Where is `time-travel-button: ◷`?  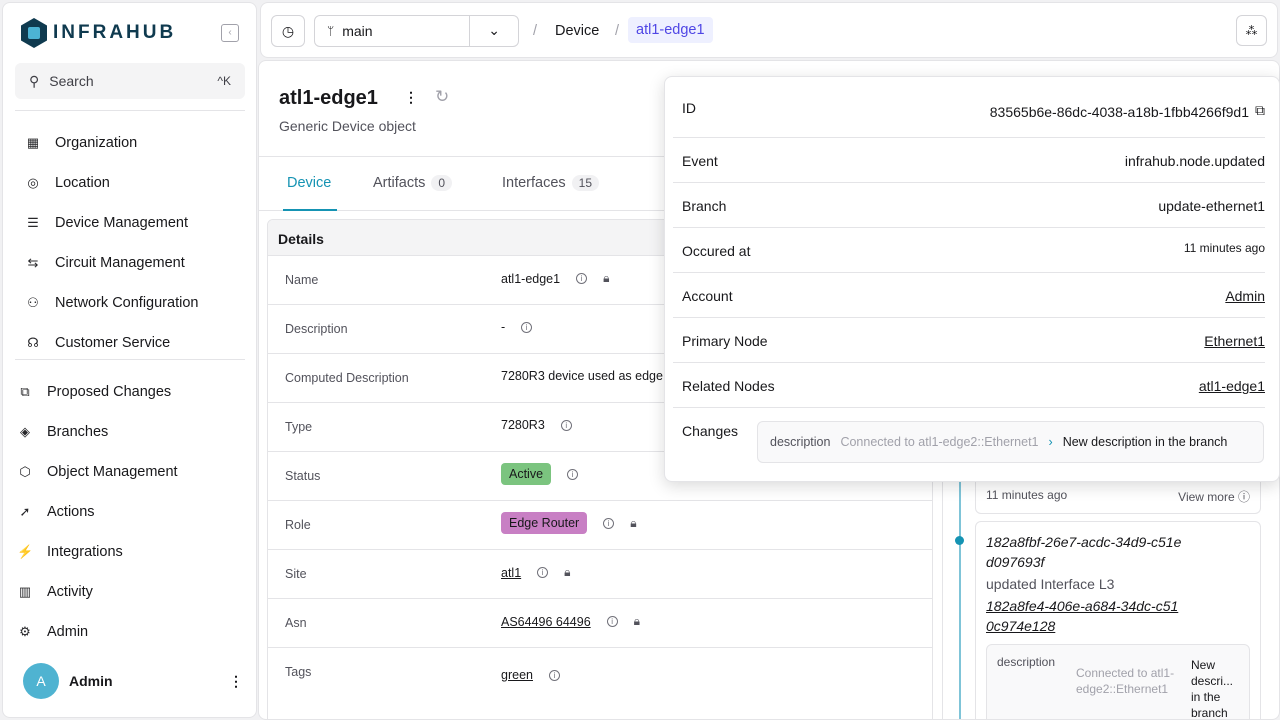
time-travel-button: ◷ is located at coordinates (288, 31).